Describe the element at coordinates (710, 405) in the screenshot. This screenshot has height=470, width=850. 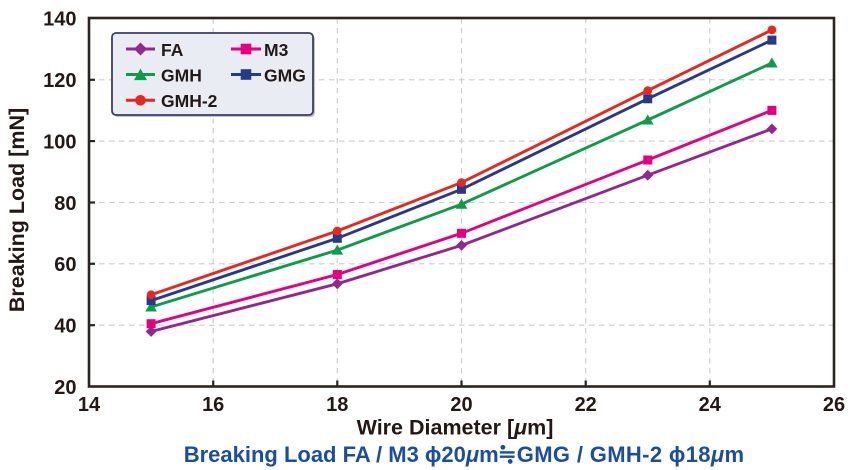
I see `svg-text: 24` at that location.